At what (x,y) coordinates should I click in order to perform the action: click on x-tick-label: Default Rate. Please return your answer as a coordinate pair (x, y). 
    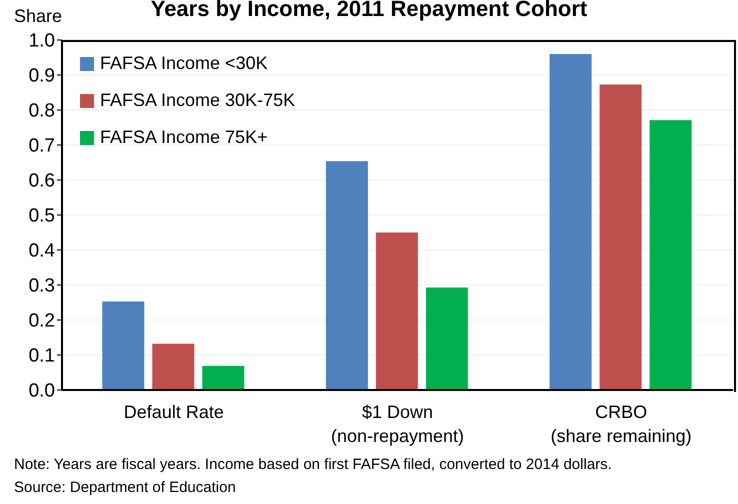
    Looking at the image, I should click on (174, 412).